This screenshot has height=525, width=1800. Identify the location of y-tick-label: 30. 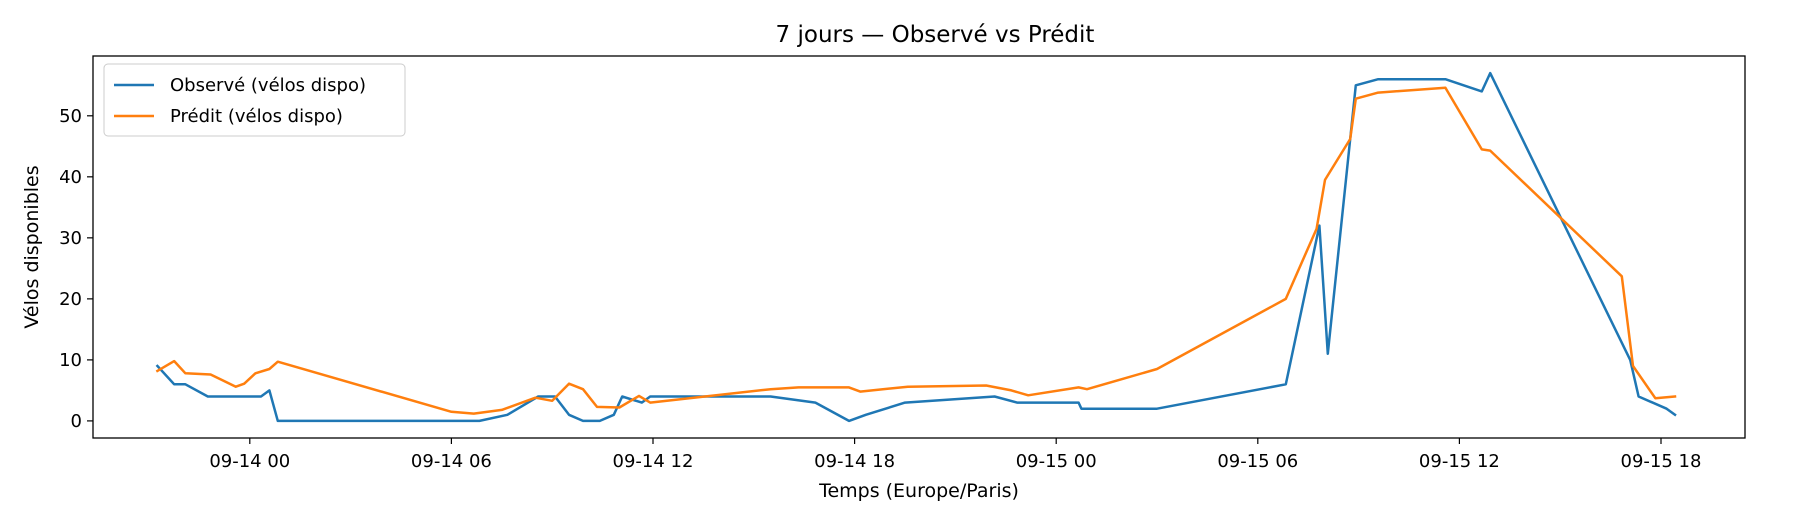
(70, 238).